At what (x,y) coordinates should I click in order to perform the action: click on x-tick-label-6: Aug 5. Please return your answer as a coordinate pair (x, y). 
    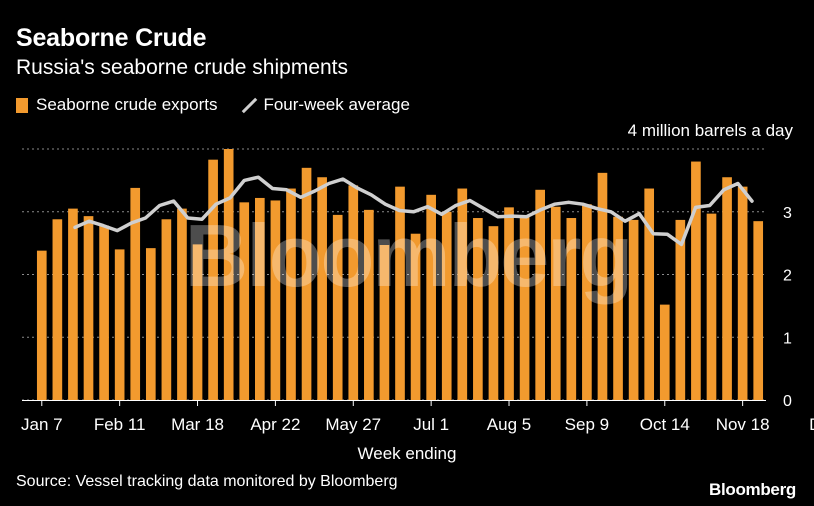
    Looking at the image, I should click on (509, 424).